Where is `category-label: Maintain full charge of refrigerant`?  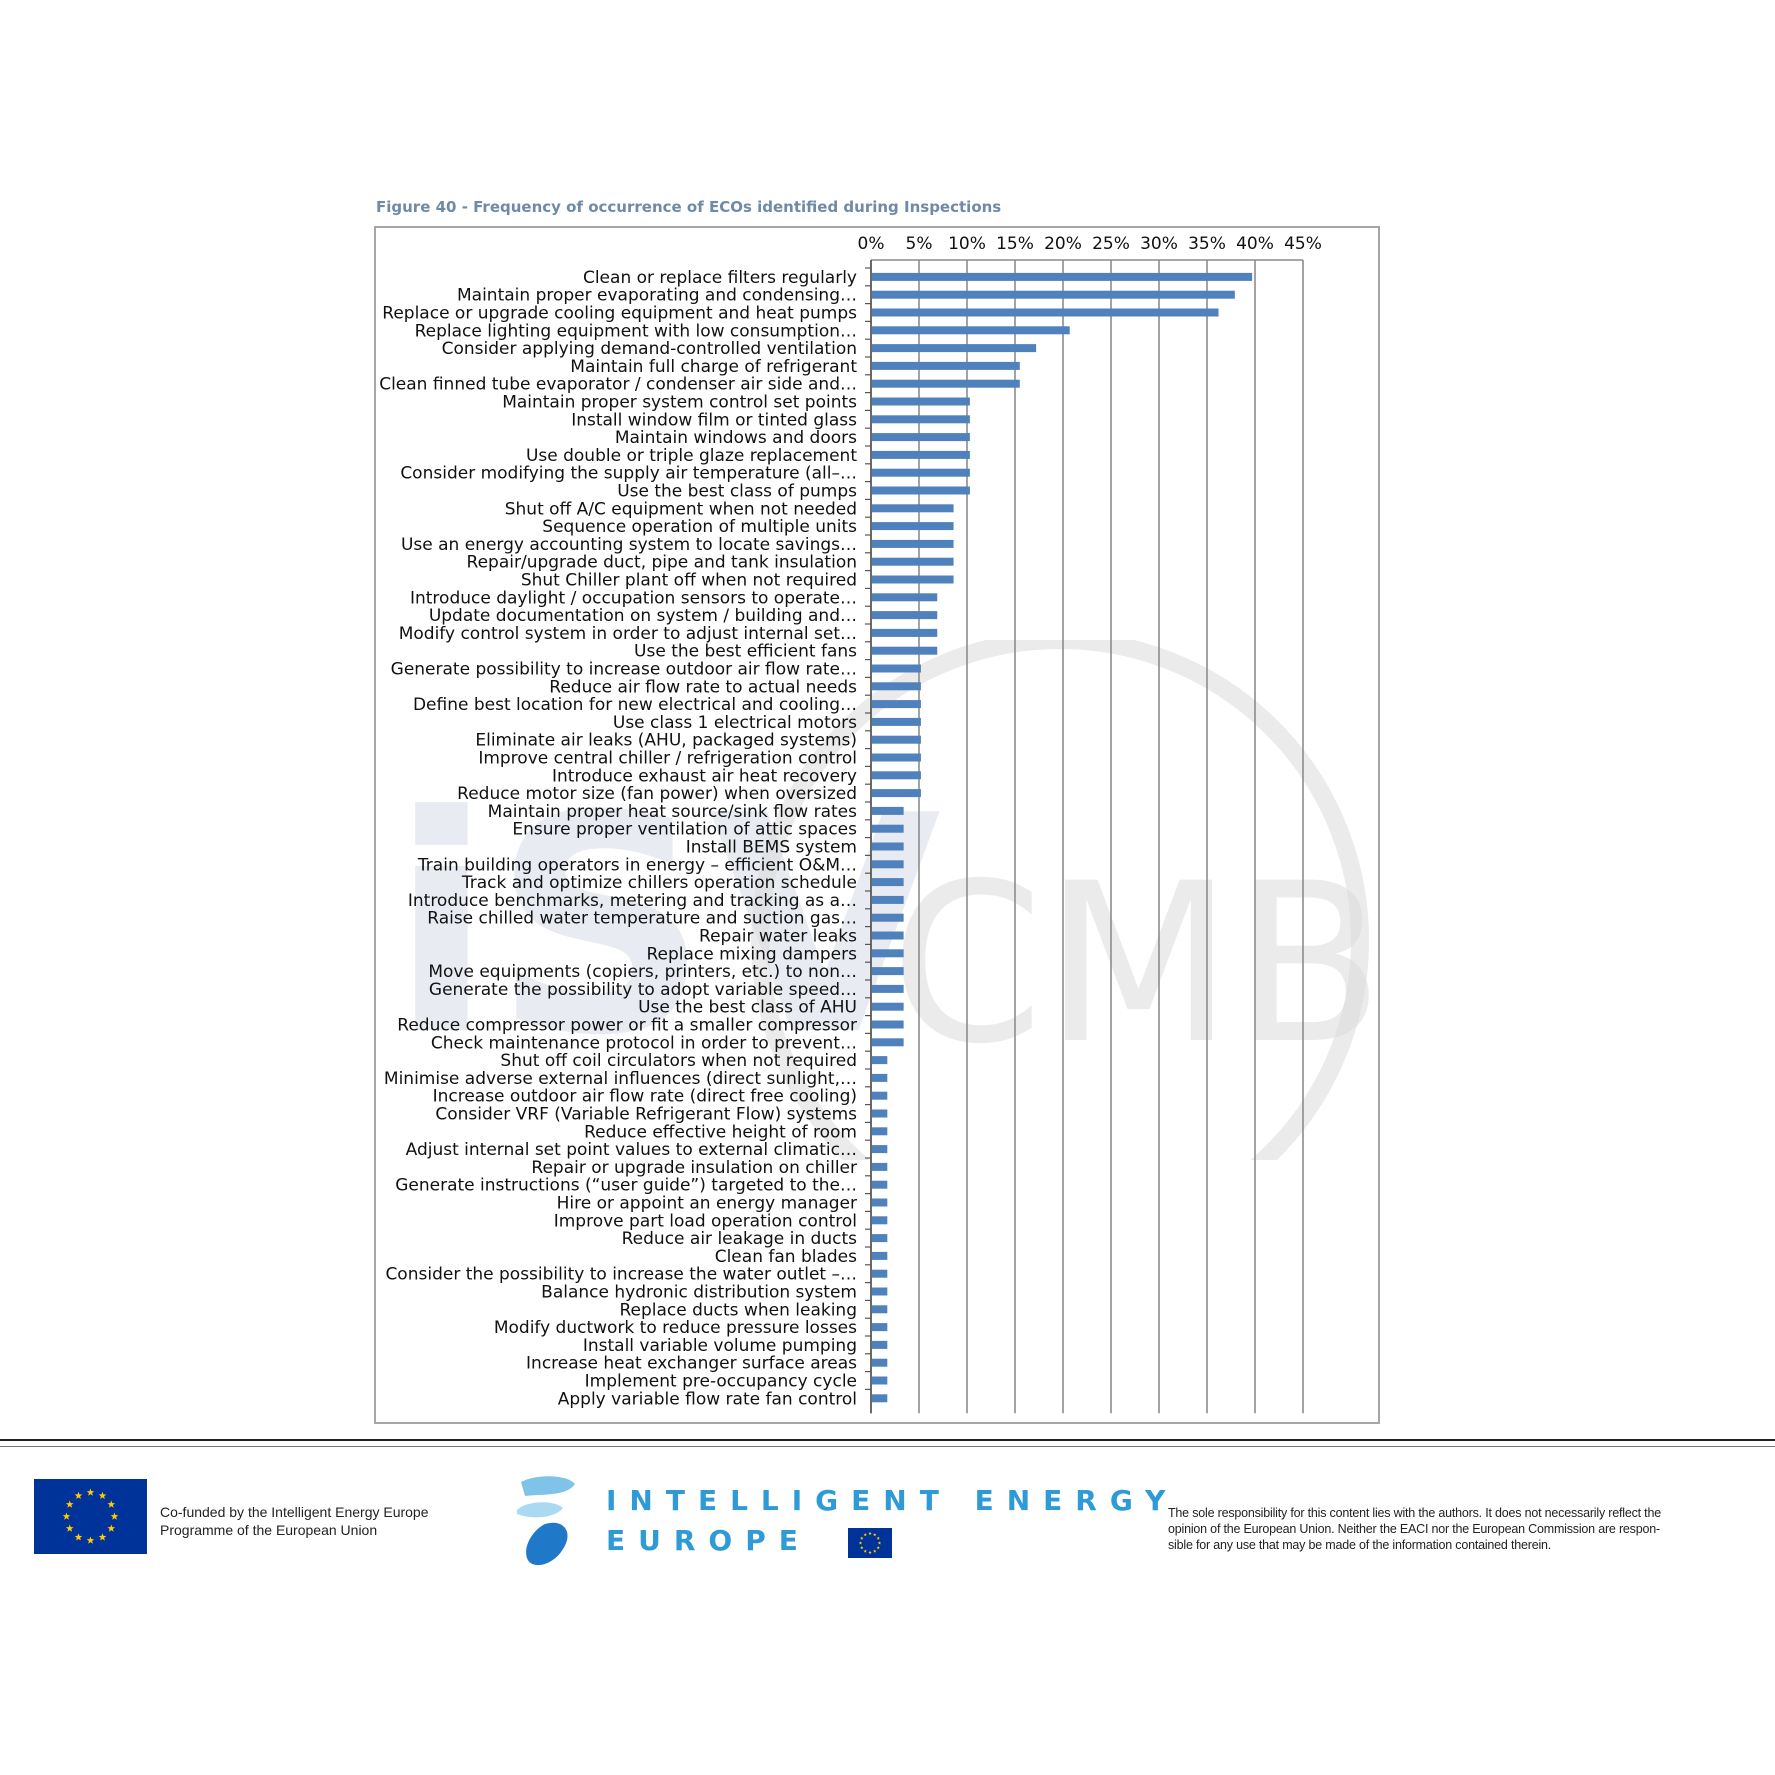 category-label: Maintain full charge of refrigerant is located at coordinates (713, 367).